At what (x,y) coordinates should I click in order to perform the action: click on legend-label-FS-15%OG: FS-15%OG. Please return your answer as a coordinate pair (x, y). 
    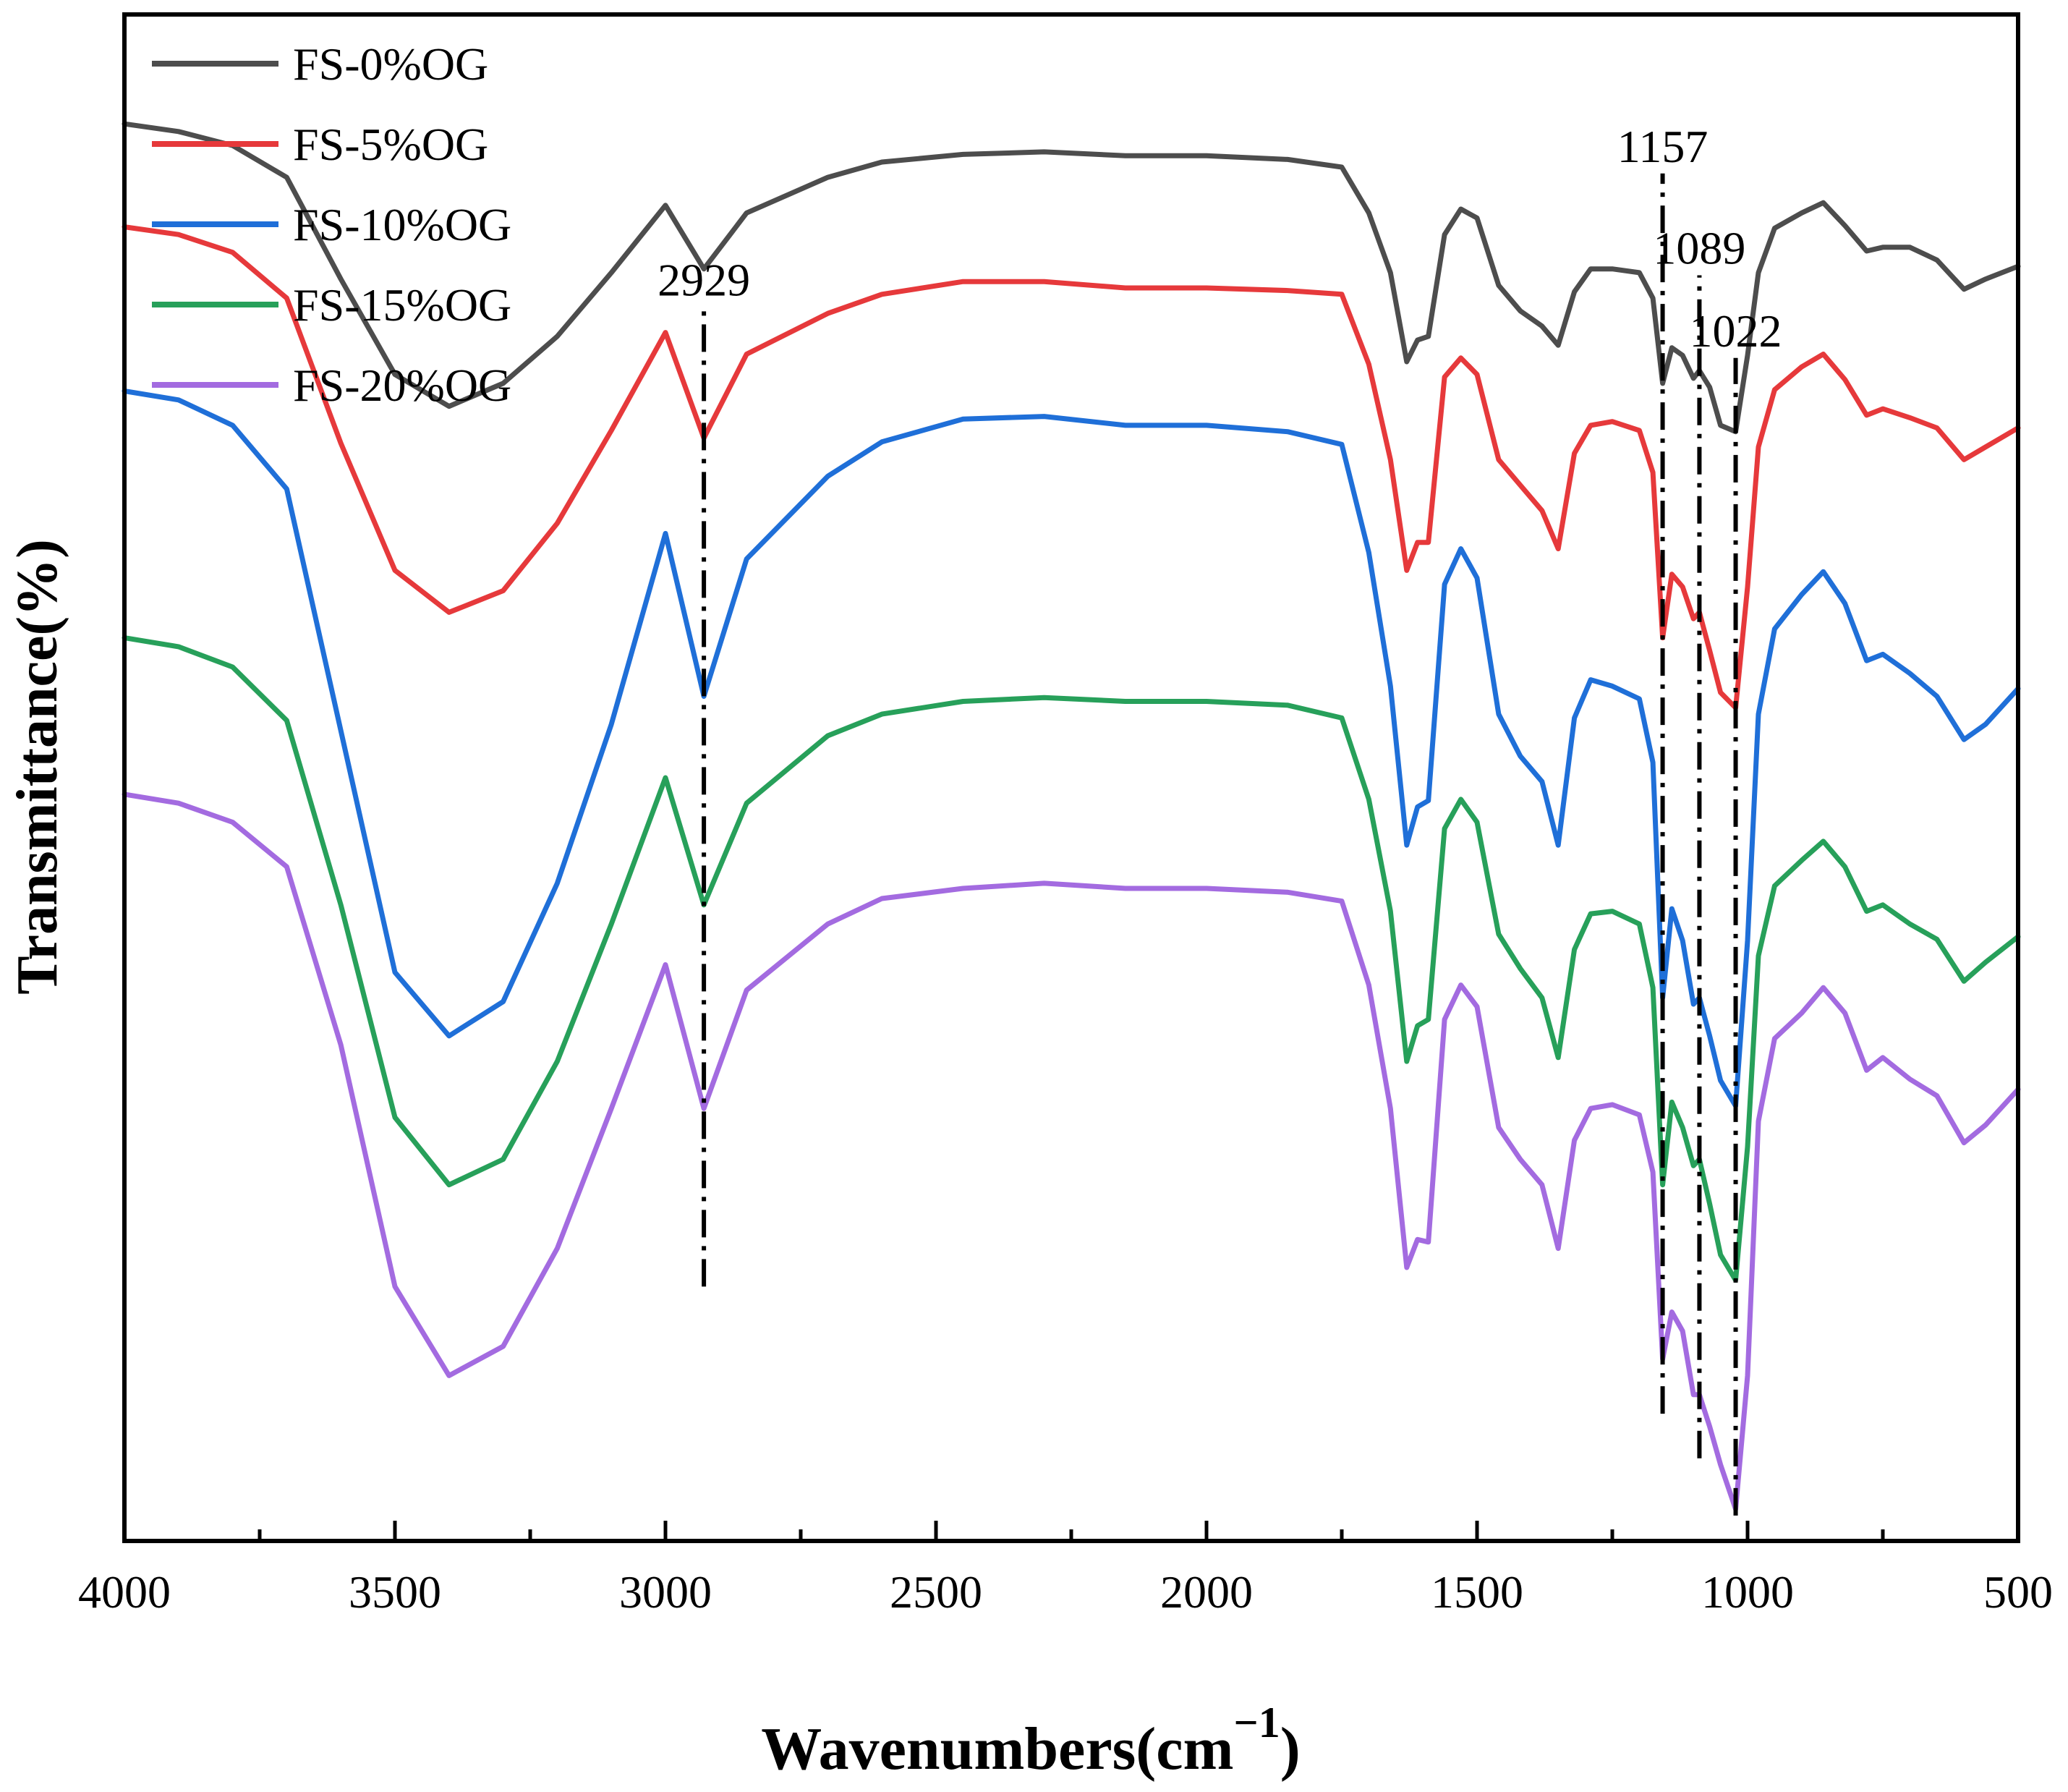
    Looking at the image, I should click on (402, 305).